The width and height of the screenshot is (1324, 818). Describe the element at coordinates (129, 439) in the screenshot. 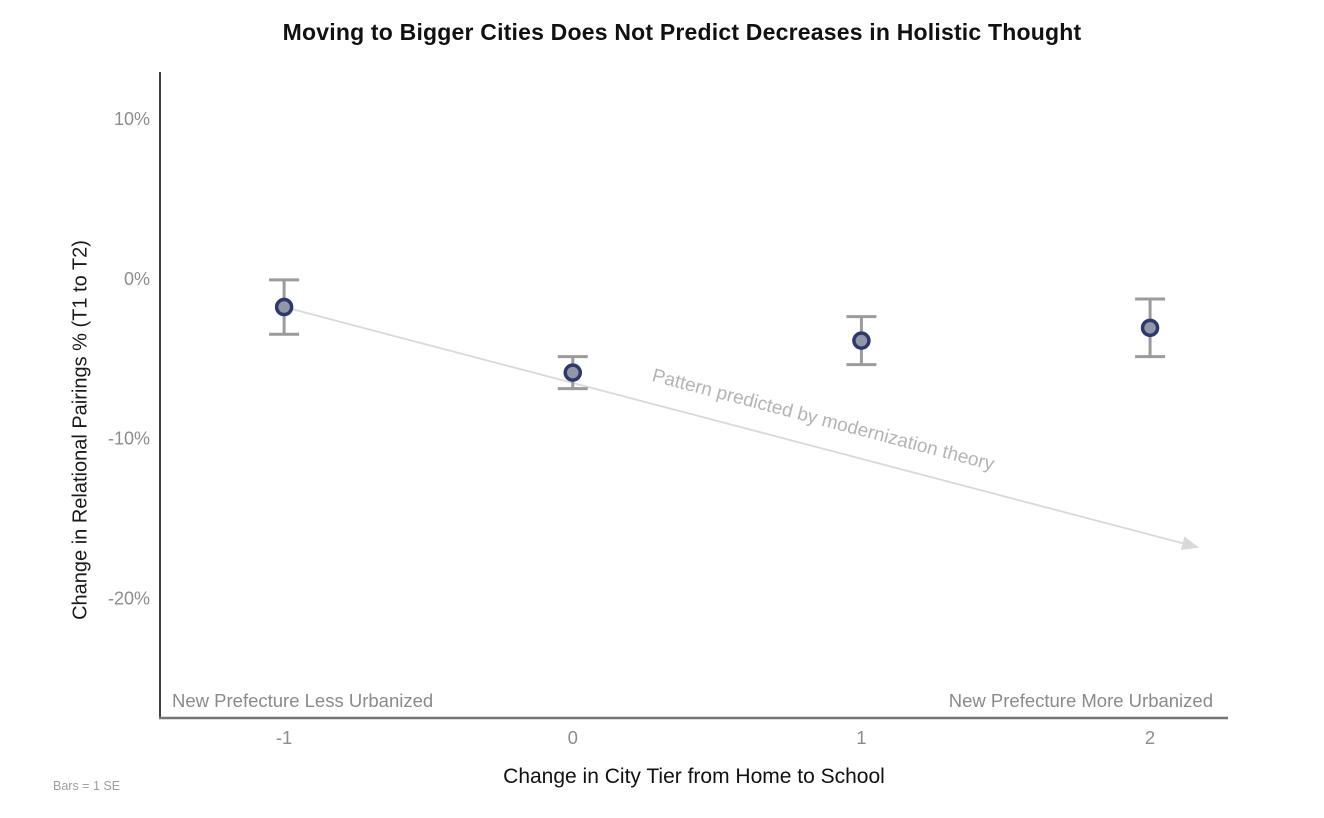

I see `y-tick-label: -10%` at that location.